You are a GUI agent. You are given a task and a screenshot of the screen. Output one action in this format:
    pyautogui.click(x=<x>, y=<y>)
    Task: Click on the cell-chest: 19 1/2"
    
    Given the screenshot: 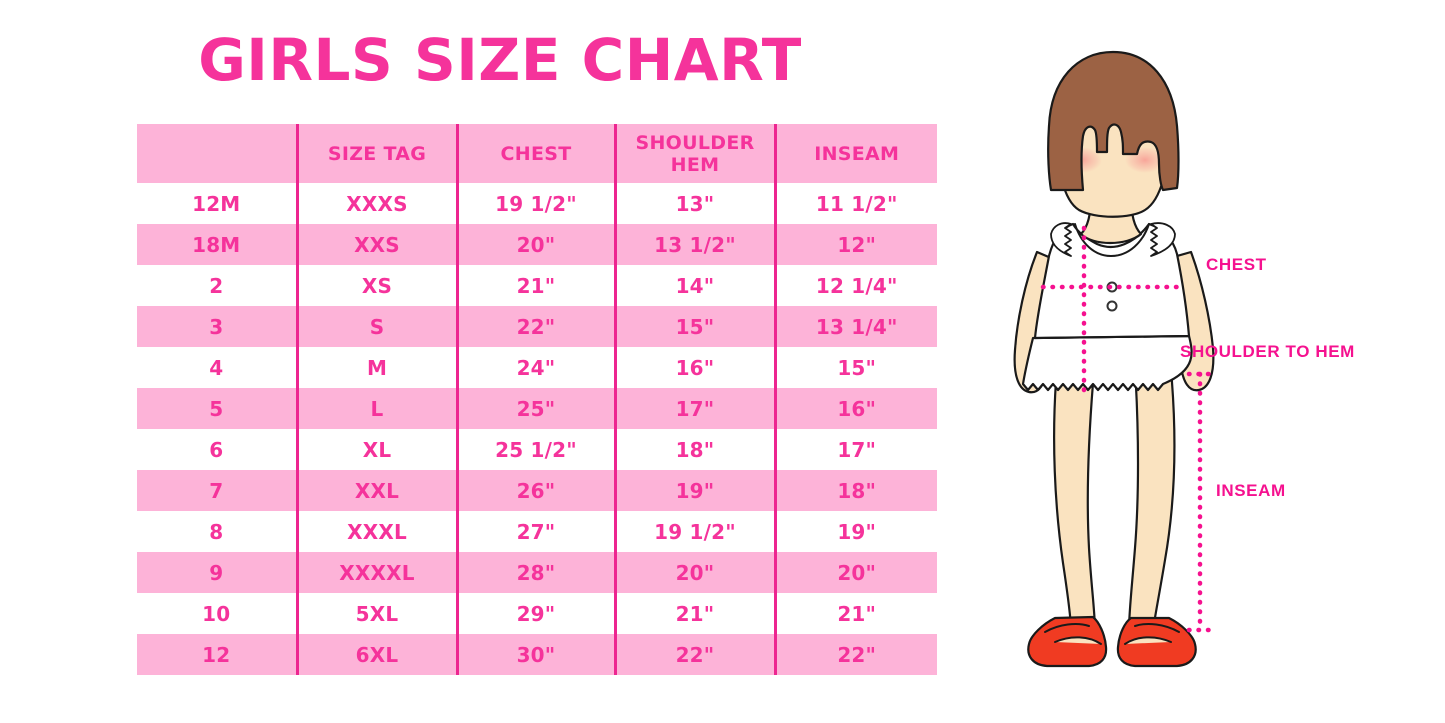 What is the action you would take?
    pyautogui.click(x=535, y=203)
    